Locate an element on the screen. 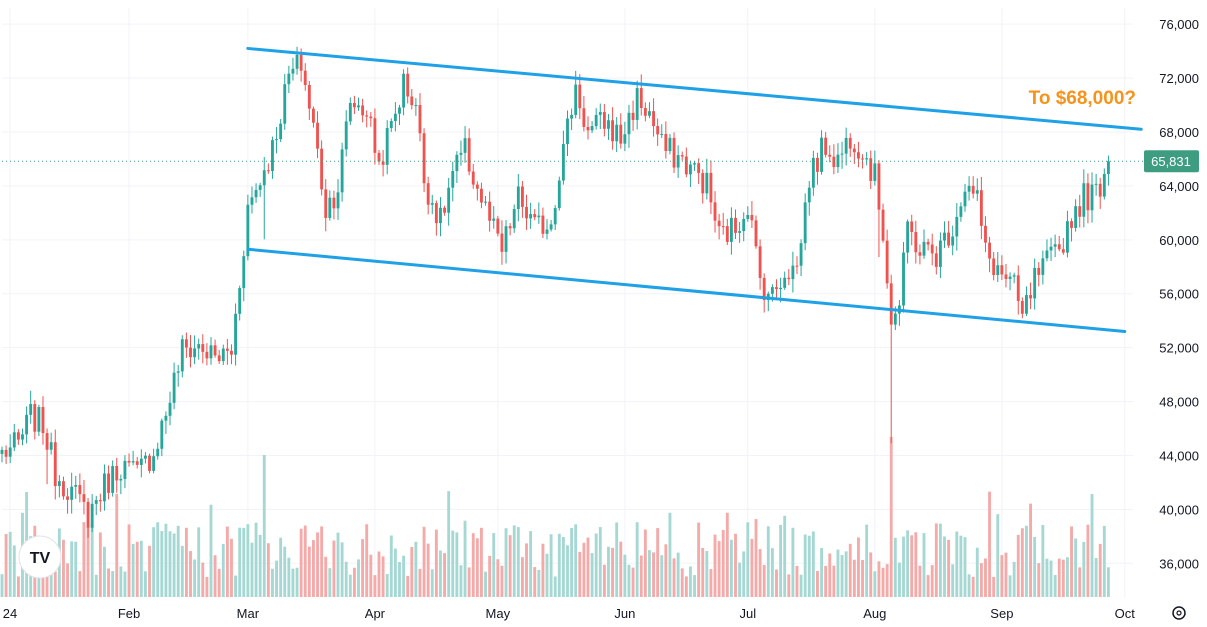 The width and height of the screenshot is (1207, 627). channel-lower-line is located at coordinates (686, 290).